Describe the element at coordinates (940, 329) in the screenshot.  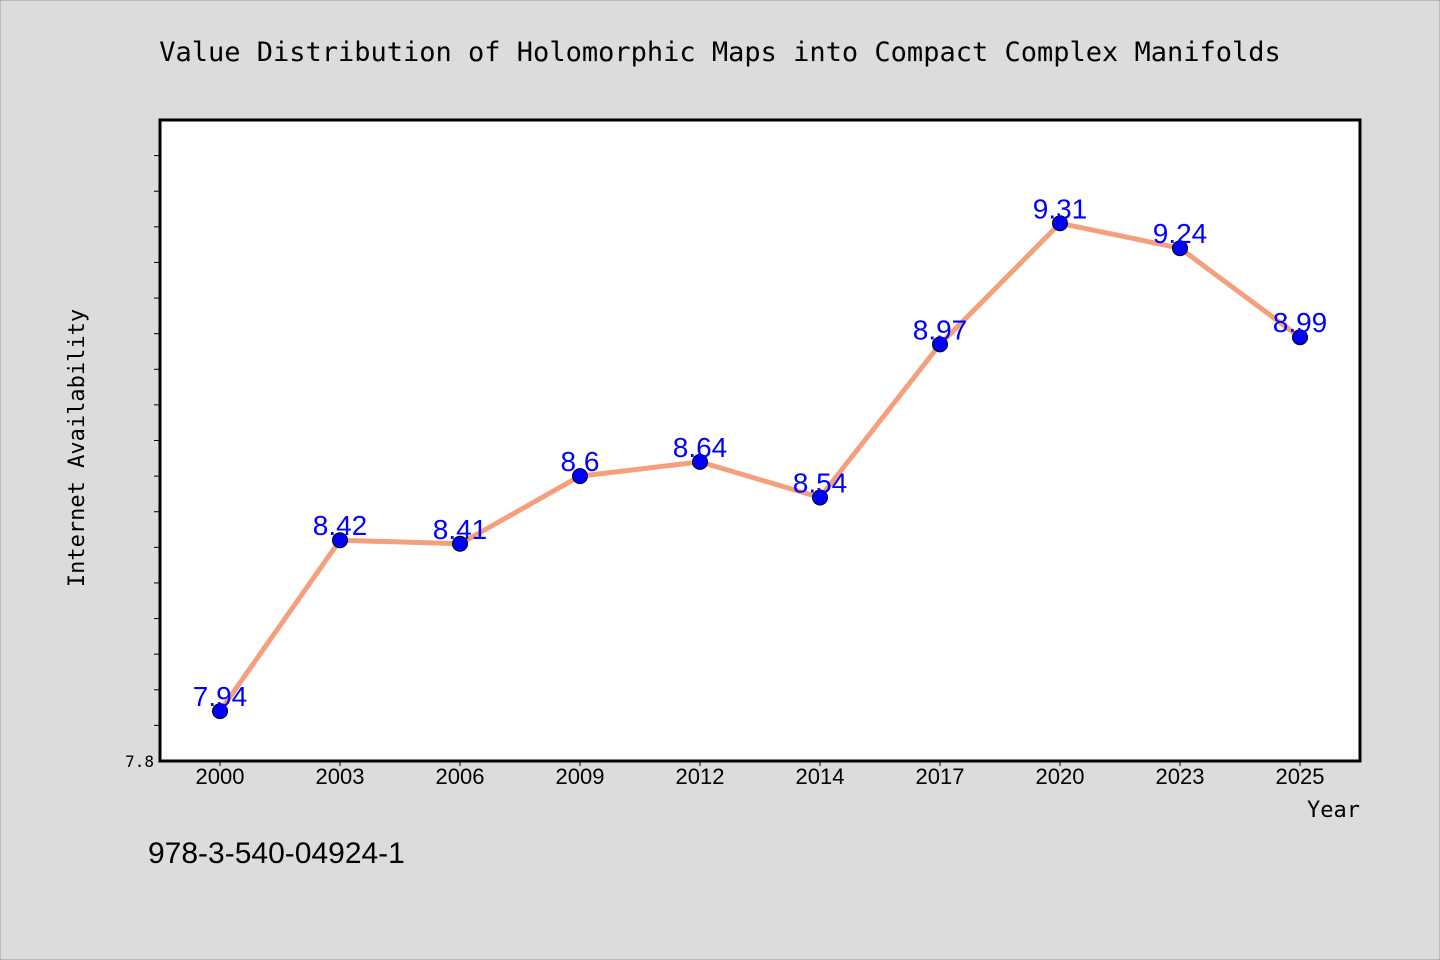
I see `data-label: 8.97` at that location.